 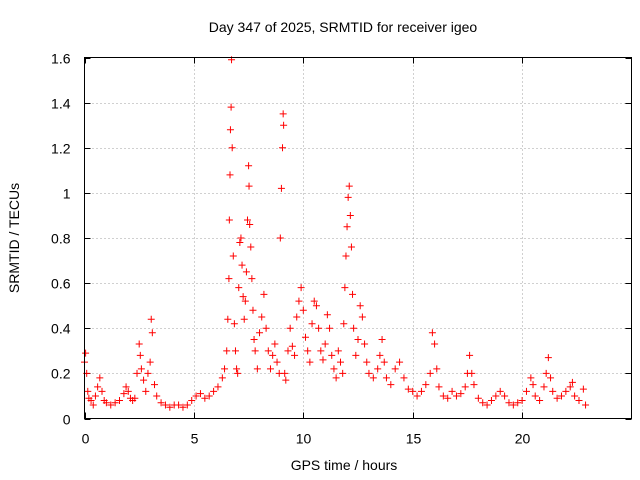 What do you see at coordinates (414, 439) in the screenshot?
I see `x-tick-label: 15` at bounding box center [414, 439].